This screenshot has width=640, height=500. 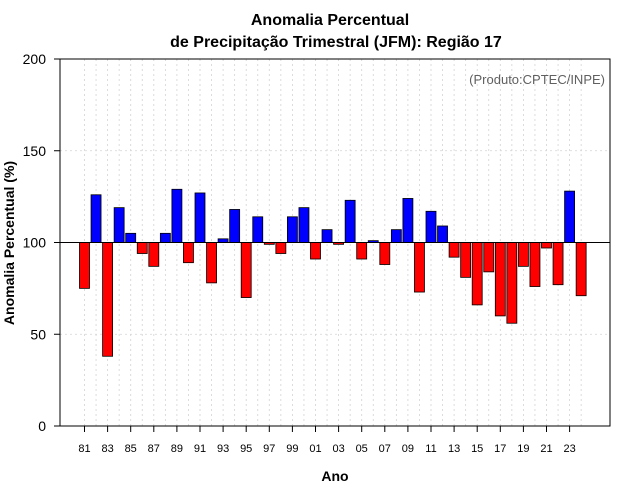 What do you see at coordinates (385, 449) in the screenshot?
I see `x-tick-label: 07` at bounding box center [385, 449].